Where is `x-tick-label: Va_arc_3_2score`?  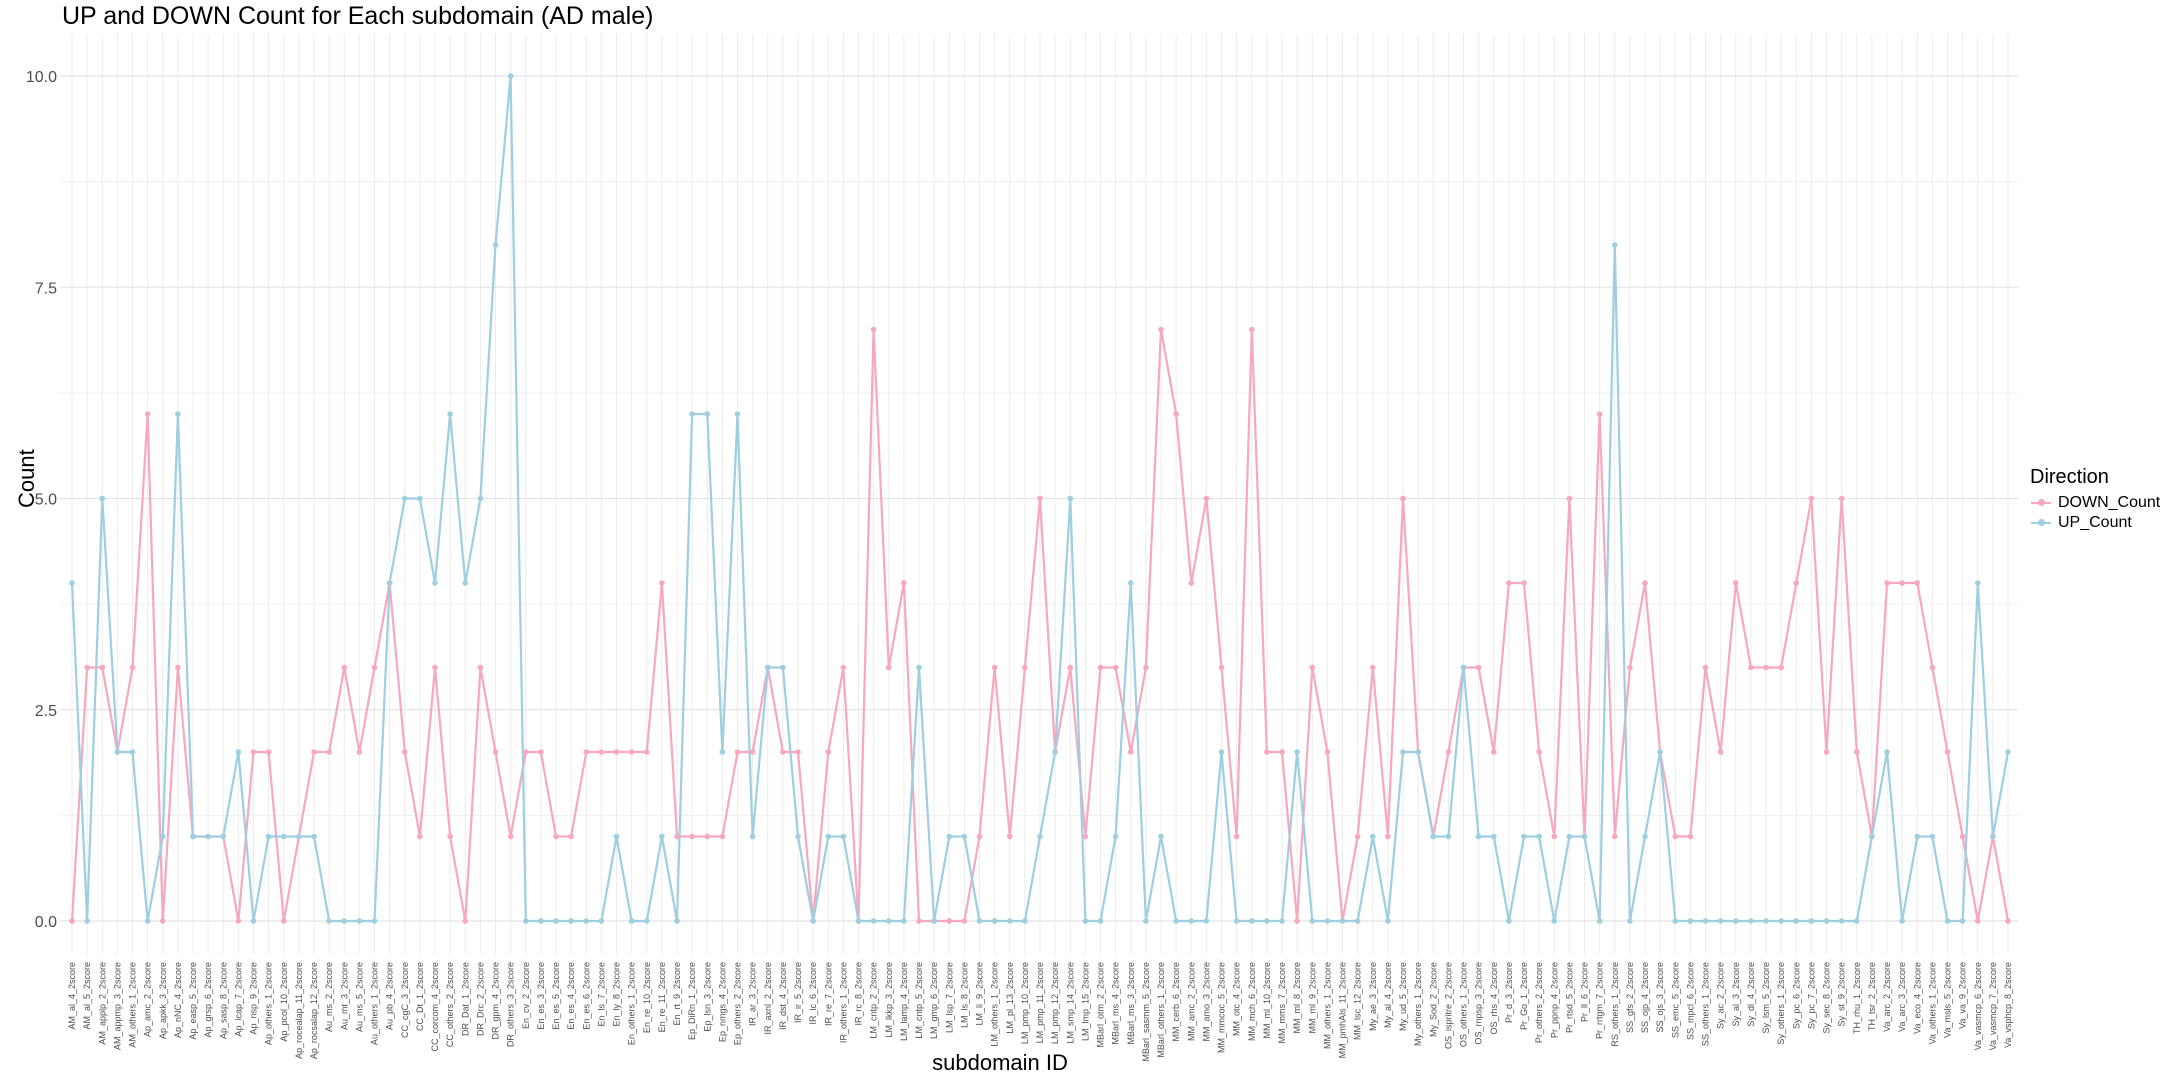
x-tick-label: Va_arc_3_2score is located at coordinates (1902, 997).